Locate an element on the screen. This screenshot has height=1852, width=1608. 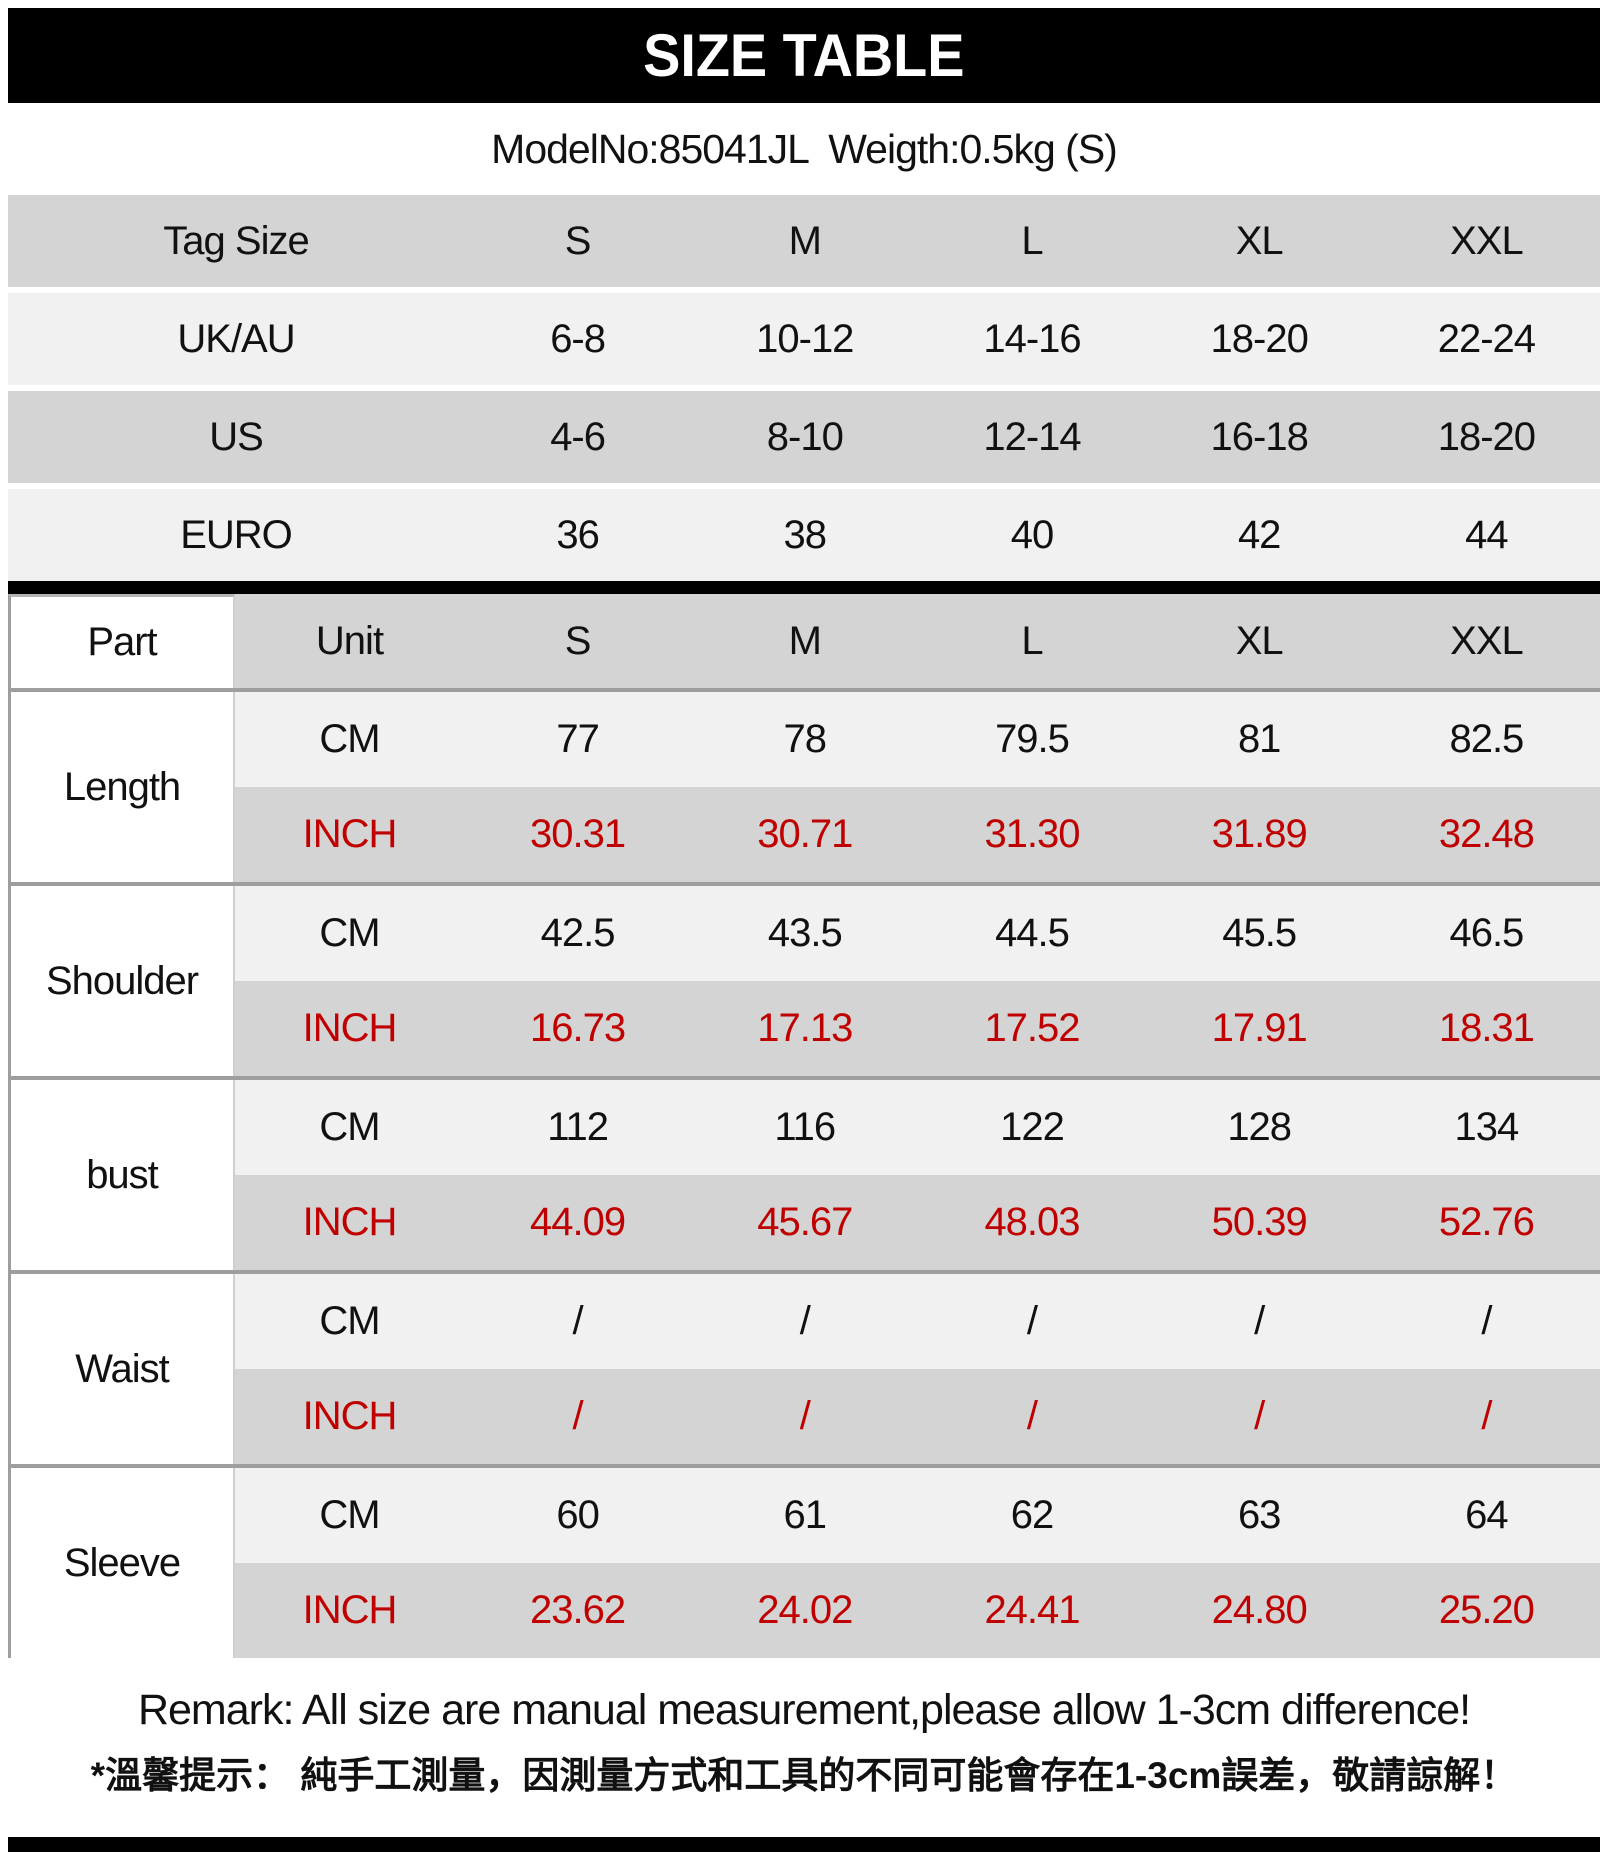
inch-value-cell: 16.73 is located at coordinates (578, 1028).